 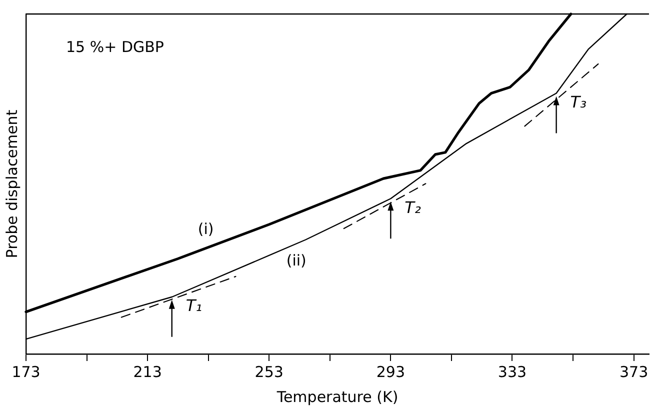 I want to click on series-label: (ii), so click(x=296, y=261).